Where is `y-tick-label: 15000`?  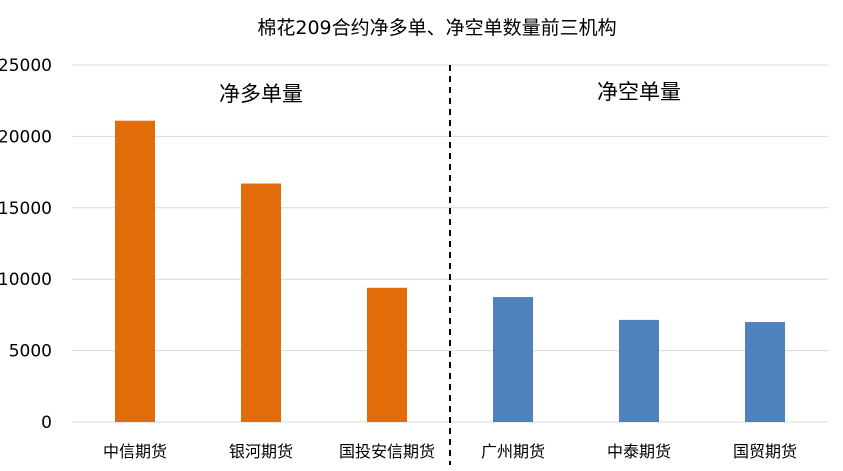 y-tick-label: 15000 is located at coordinates (26, 209).